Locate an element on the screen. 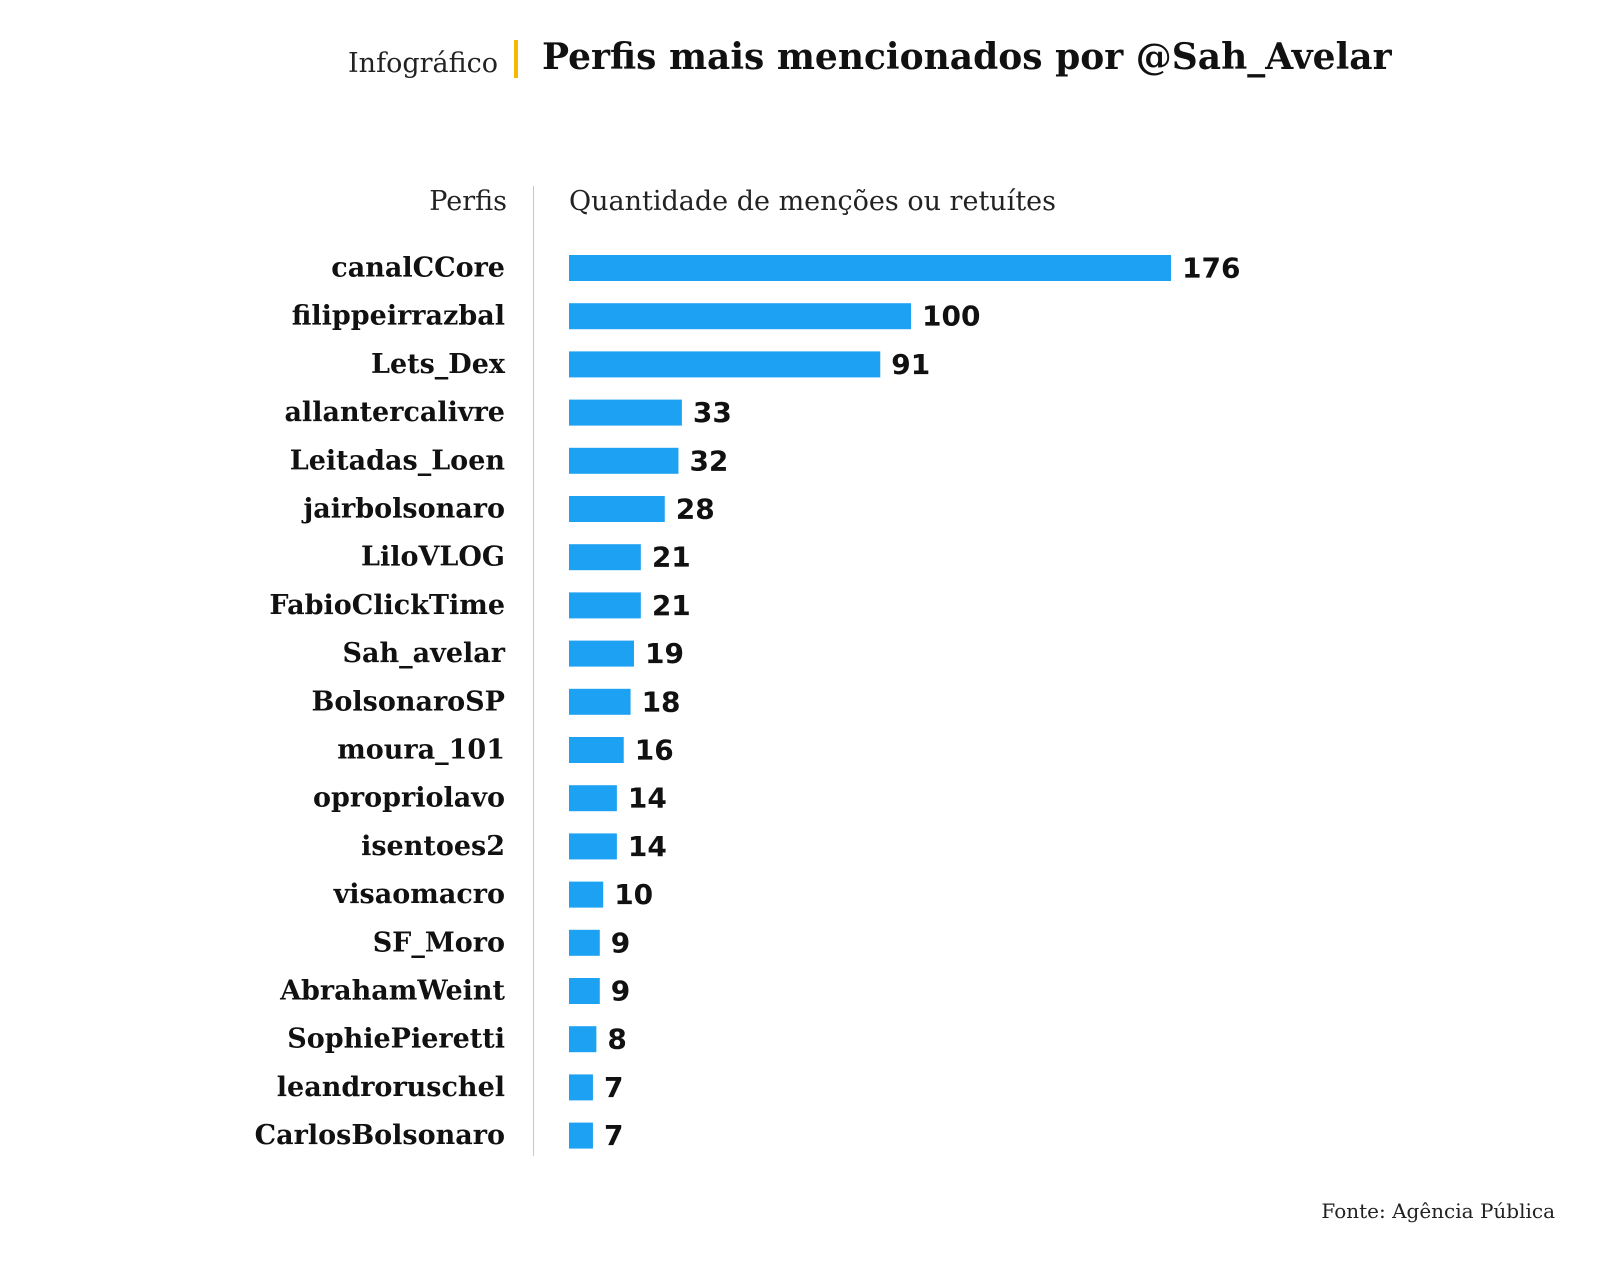 This screenshot has width=1600, height=1281. category-label: SophiePieretti is located at coordinates (396, 1039).